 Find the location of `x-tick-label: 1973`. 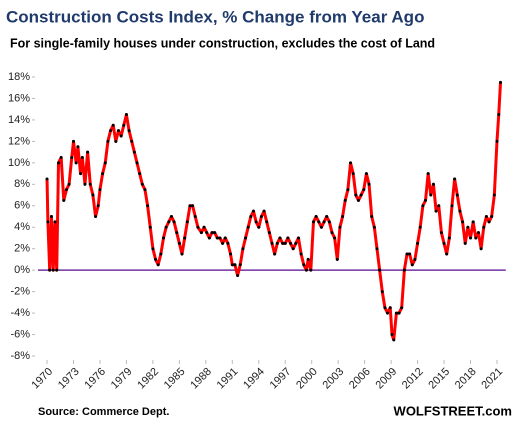

x-tick-label: 1973 is located at coordinates (69, 379).